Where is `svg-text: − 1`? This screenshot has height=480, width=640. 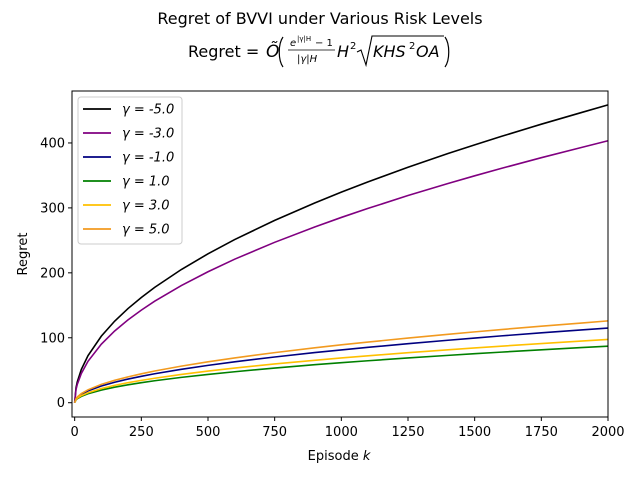 svg-text: − 1 is located at coordinates (324, 43).